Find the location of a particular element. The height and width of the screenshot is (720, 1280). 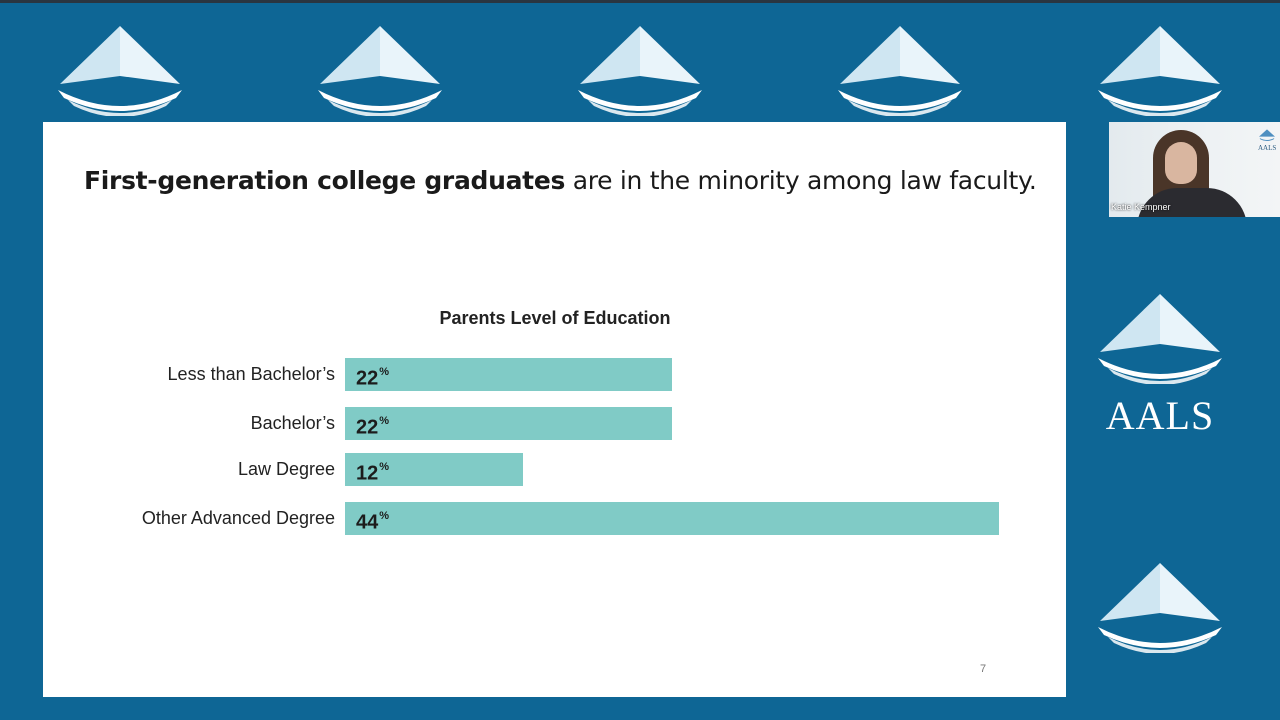

slide-title-emphasis: First-generation college graduates is located at coordinates (325, 180).